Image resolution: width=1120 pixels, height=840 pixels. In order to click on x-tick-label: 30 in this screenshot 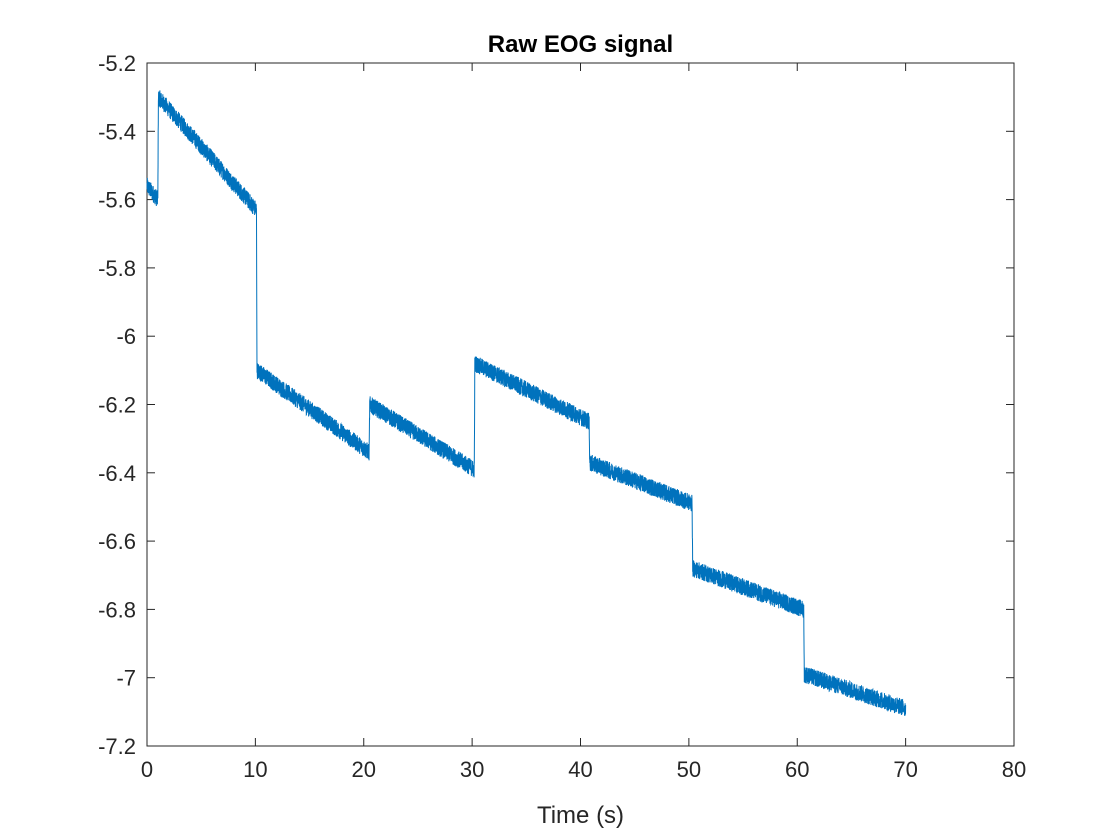, I will do `click(472, 769)`.